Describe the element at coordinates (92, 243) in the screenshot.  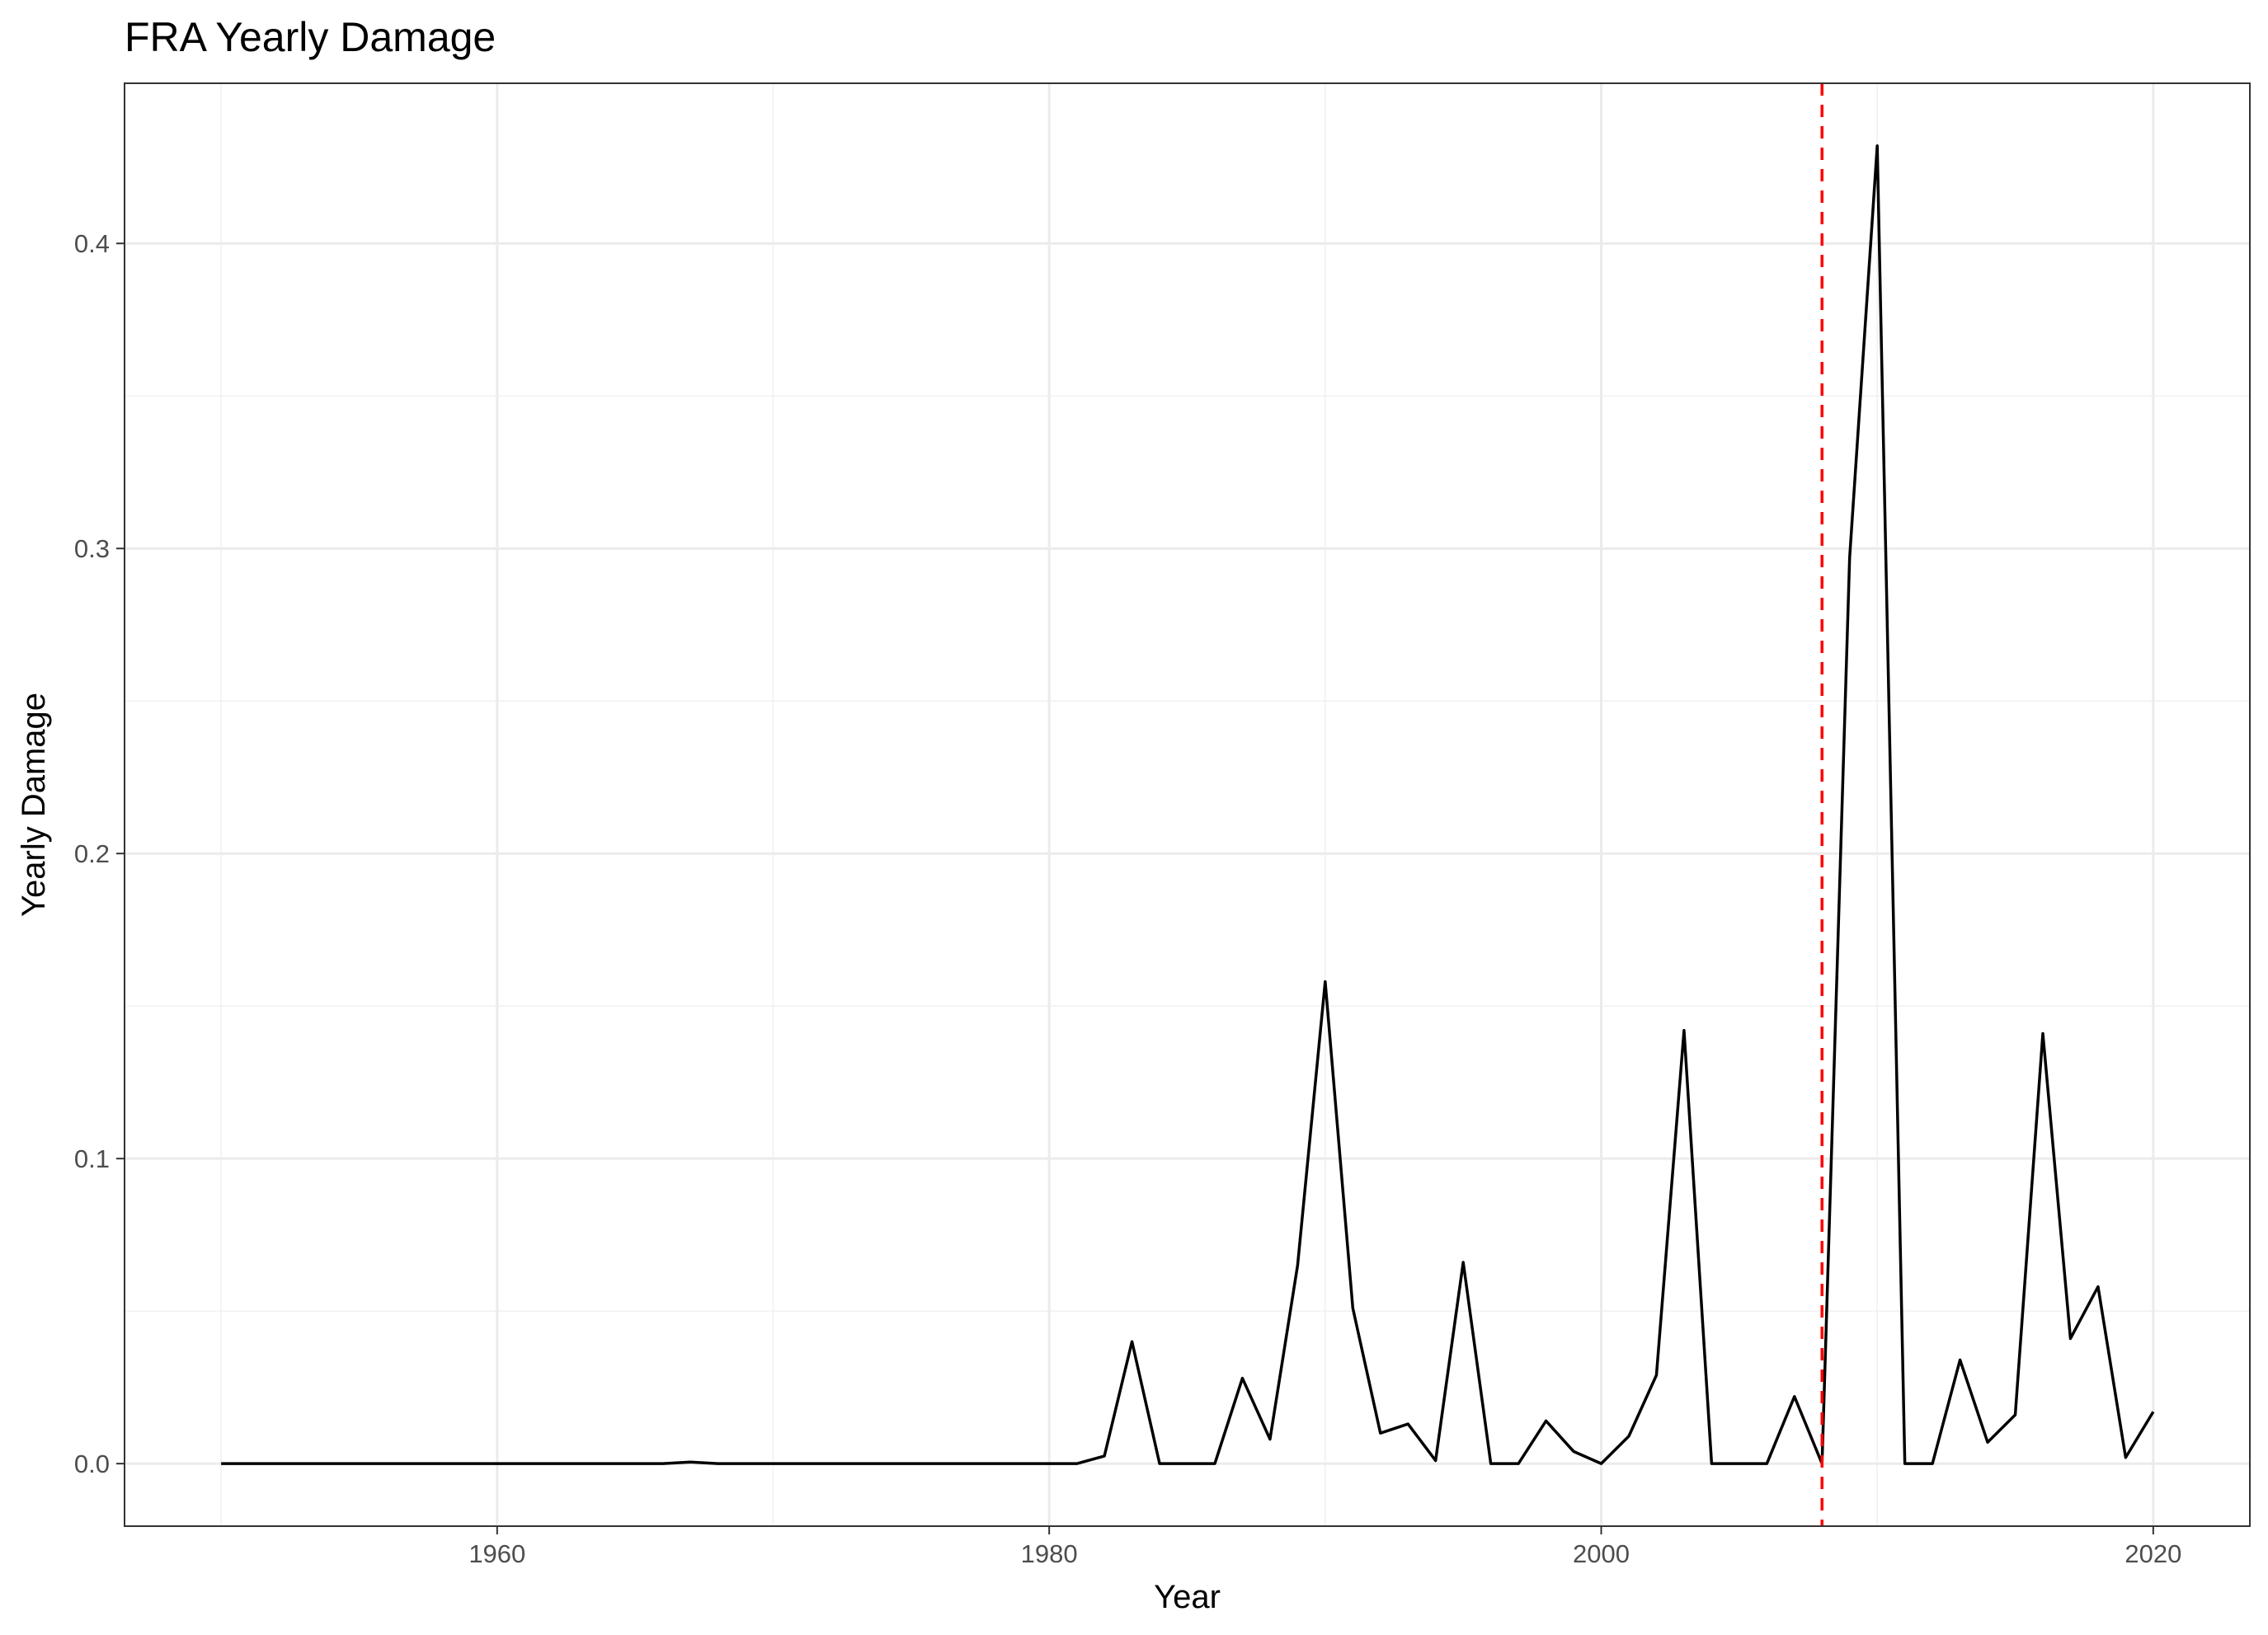
I see `y-tick-label: 0.4` at that location.